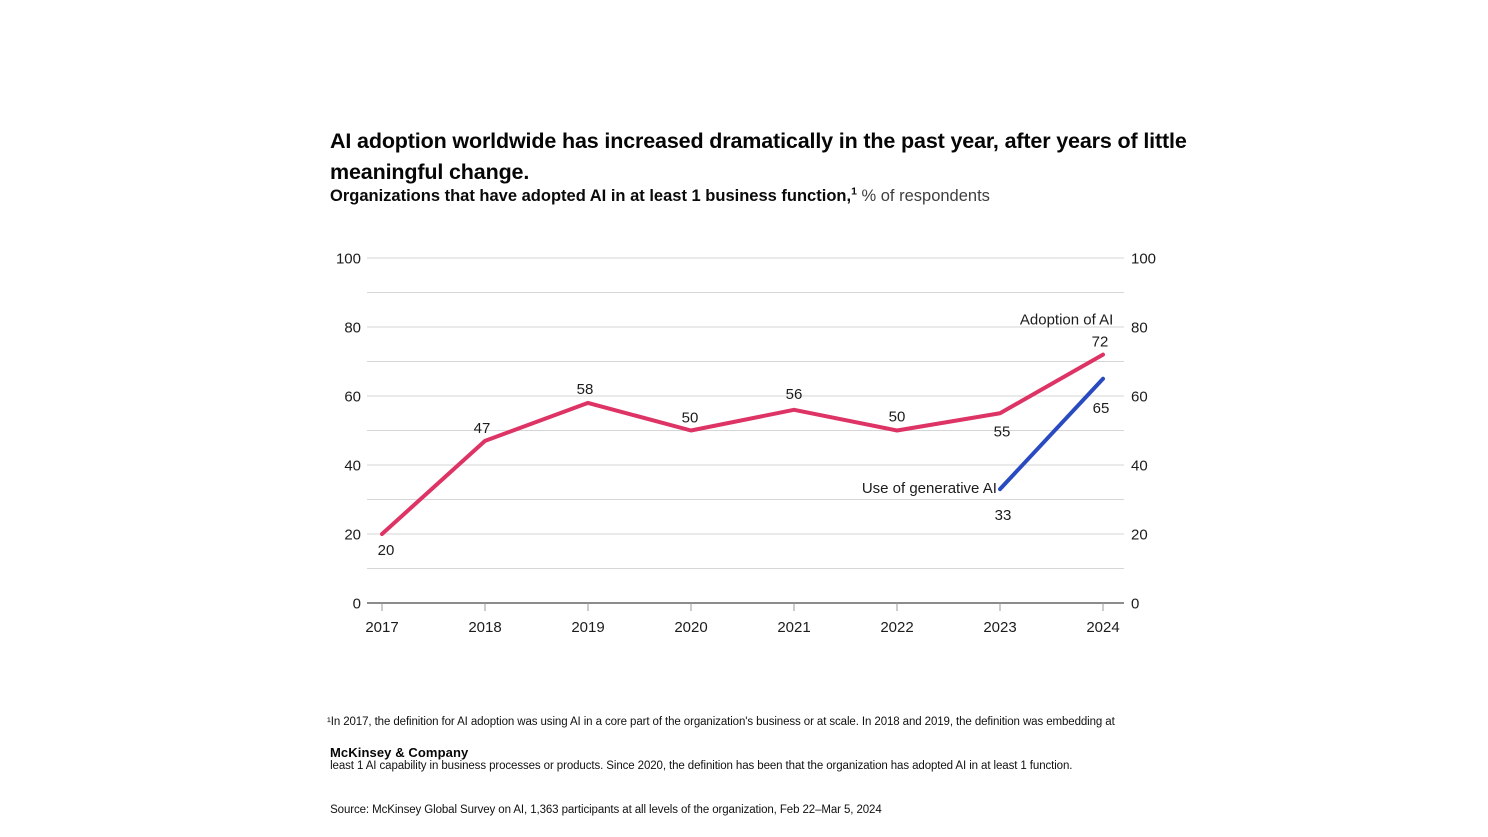 The width and height of the screenshot is (1488, 837). I want to click on y-axis-label-left: 60, so click(352, 397).